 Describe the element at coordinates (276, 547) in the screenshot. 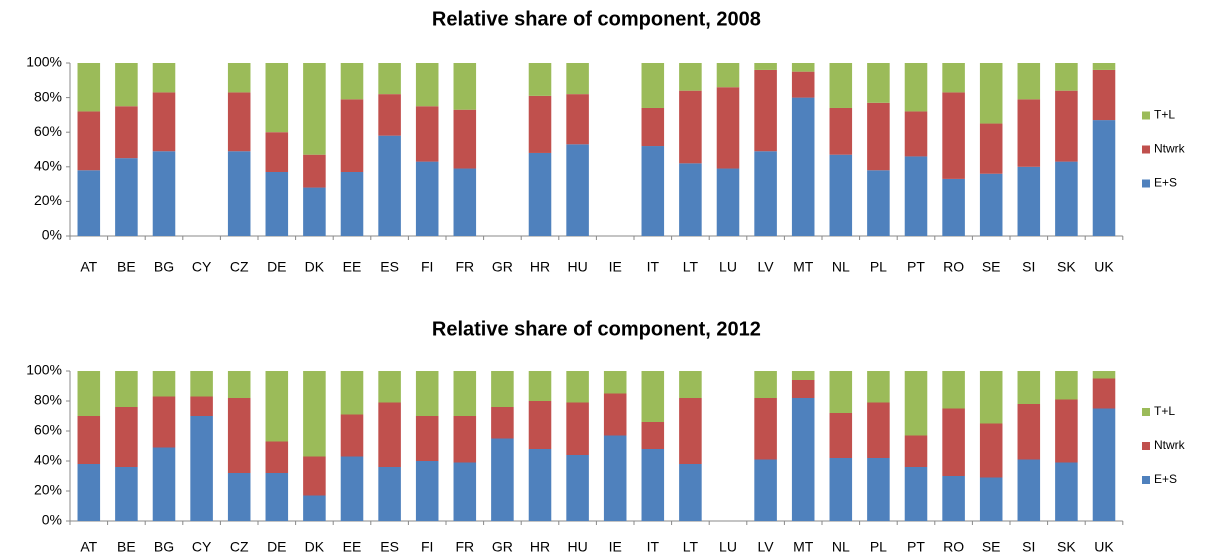

I see `x-tick-label: DE` at that location.